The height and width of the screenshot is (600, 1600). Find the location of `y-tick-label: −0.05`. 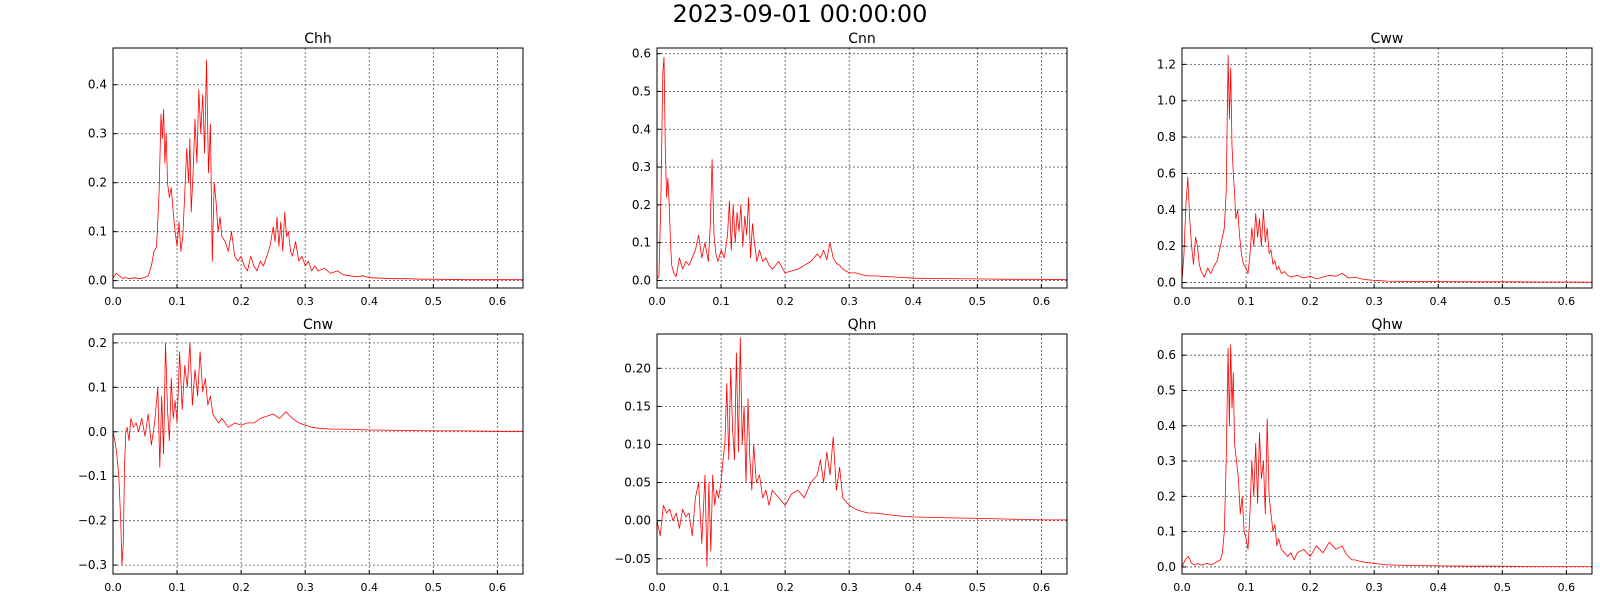

y-tick-label: −0.05 is located at coordinates (632, 559).